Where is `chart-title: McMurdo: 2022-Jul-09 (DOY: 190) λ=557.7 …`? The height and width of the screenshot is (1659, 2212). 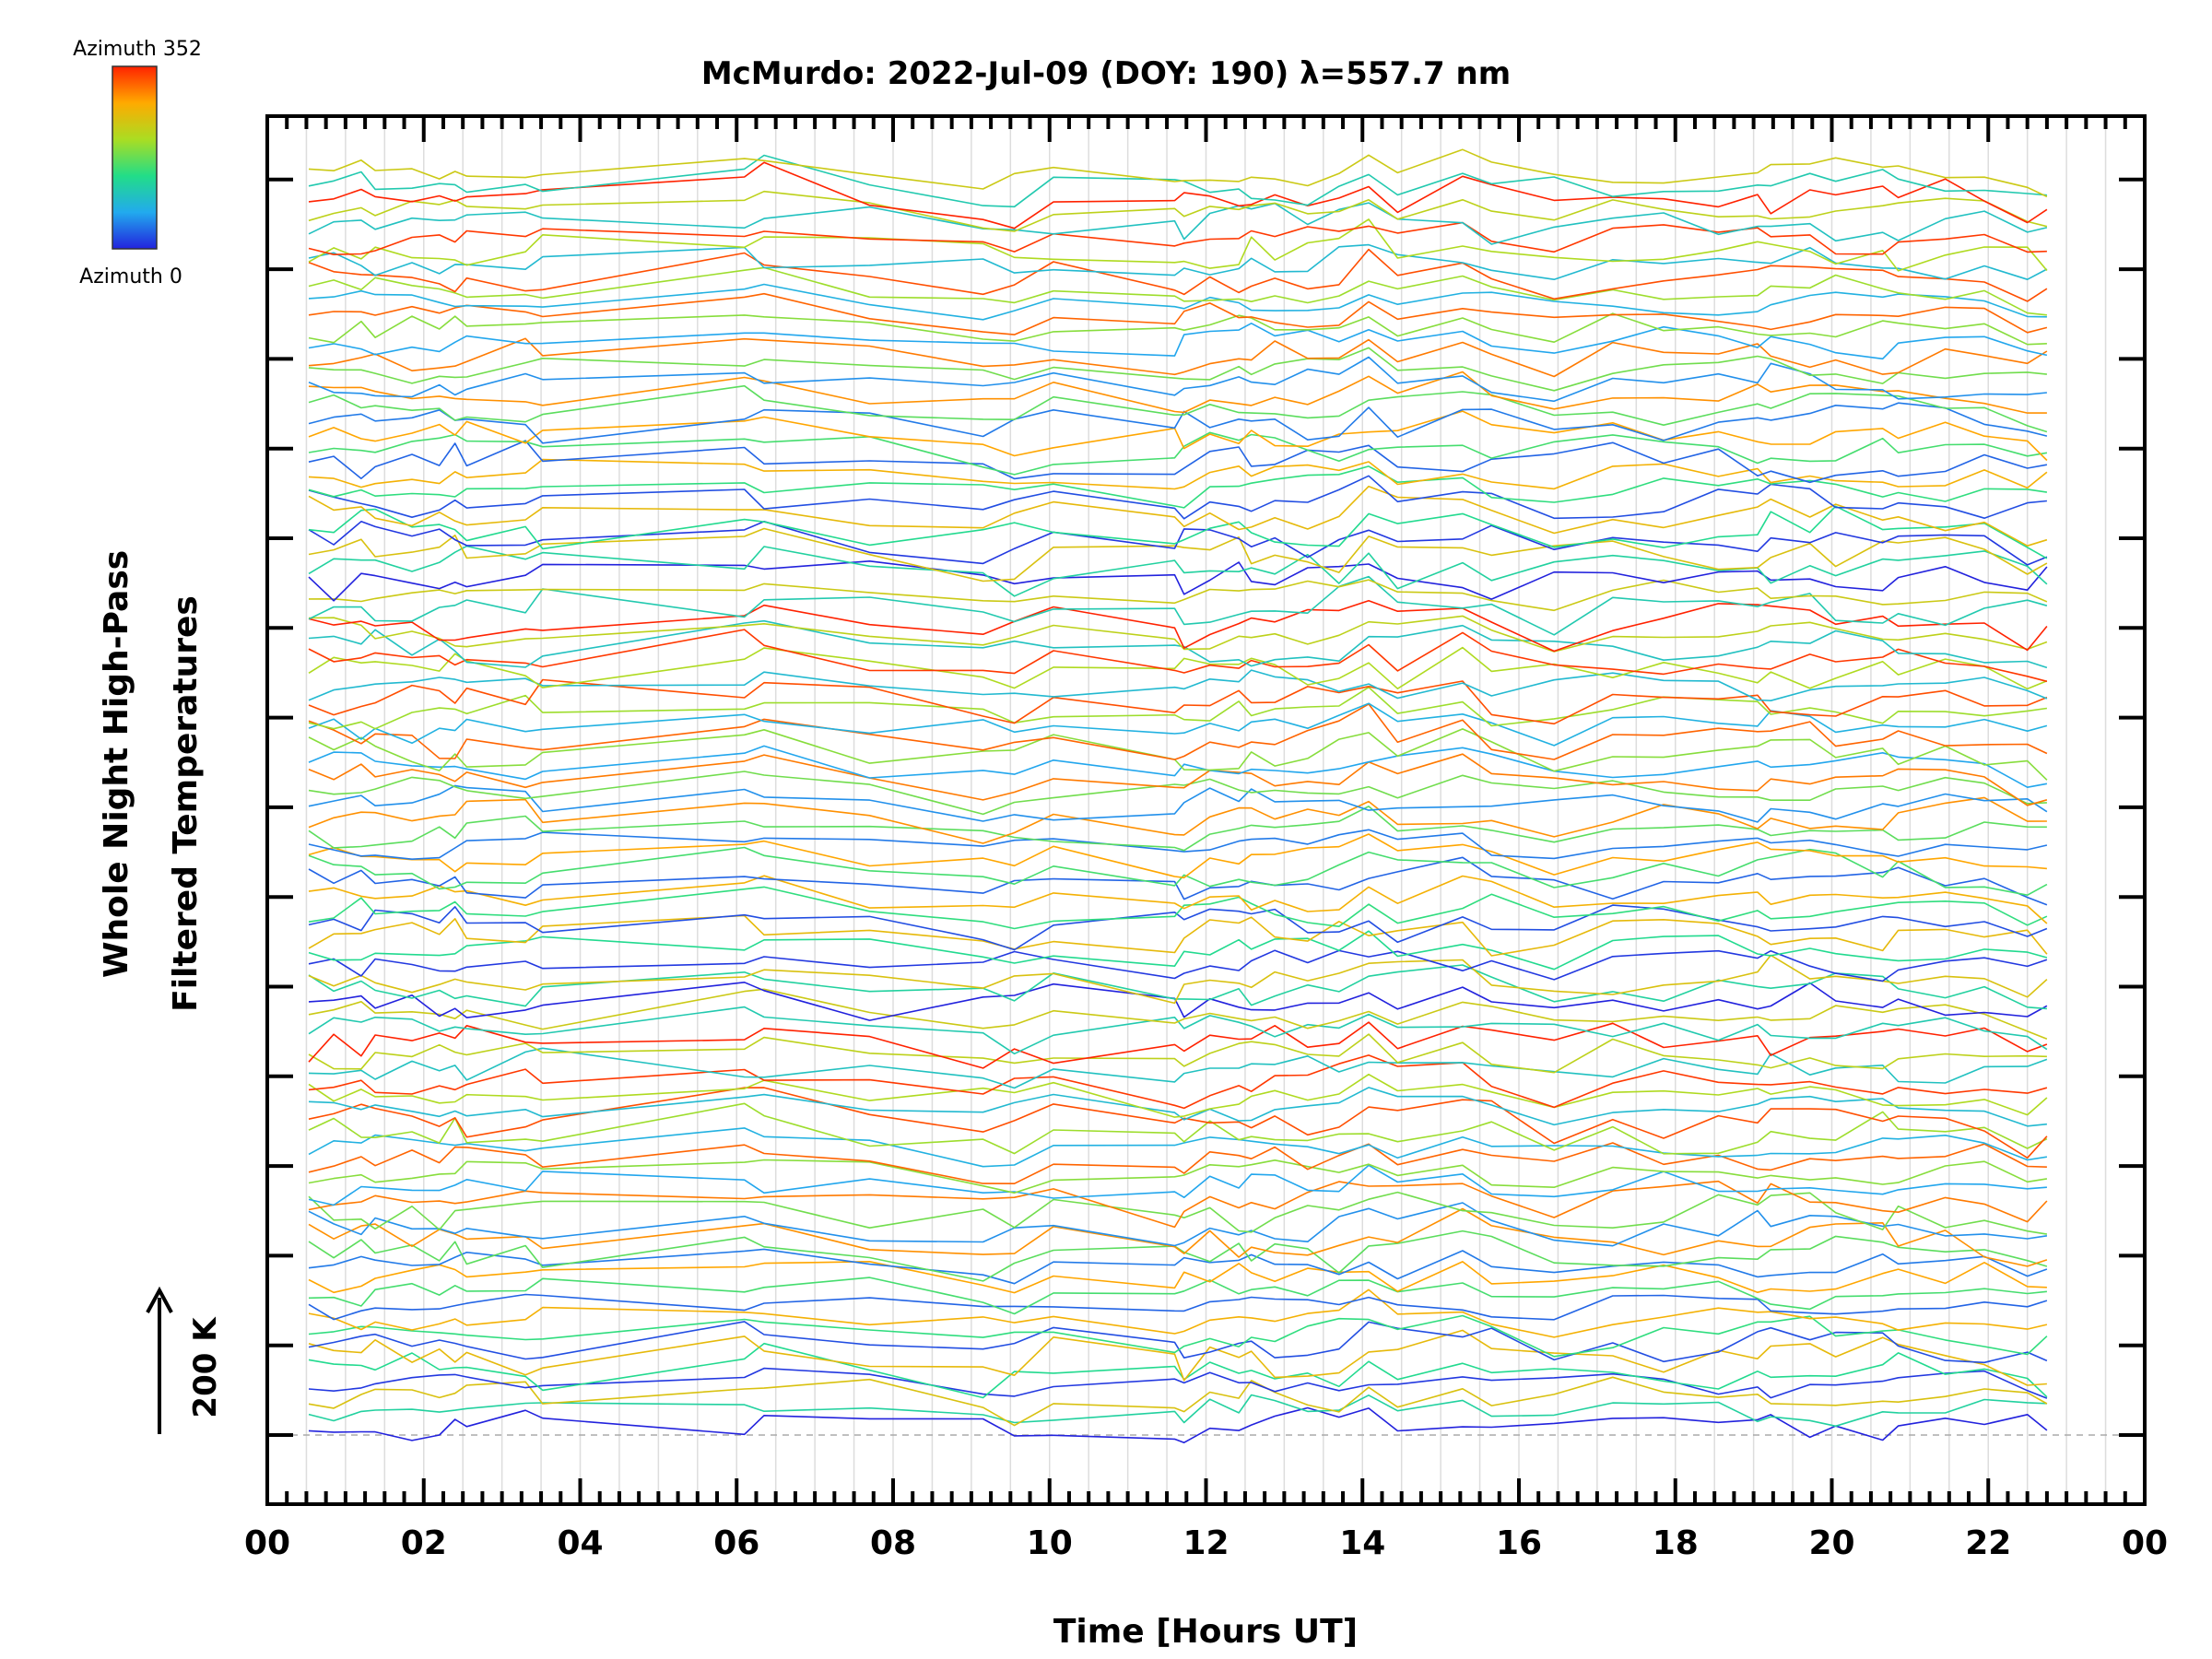
chart-title: McMurdo: 2022-Jul-09 (DOY: 190) λ=557.7 … is located at coordinates (1106, 73).